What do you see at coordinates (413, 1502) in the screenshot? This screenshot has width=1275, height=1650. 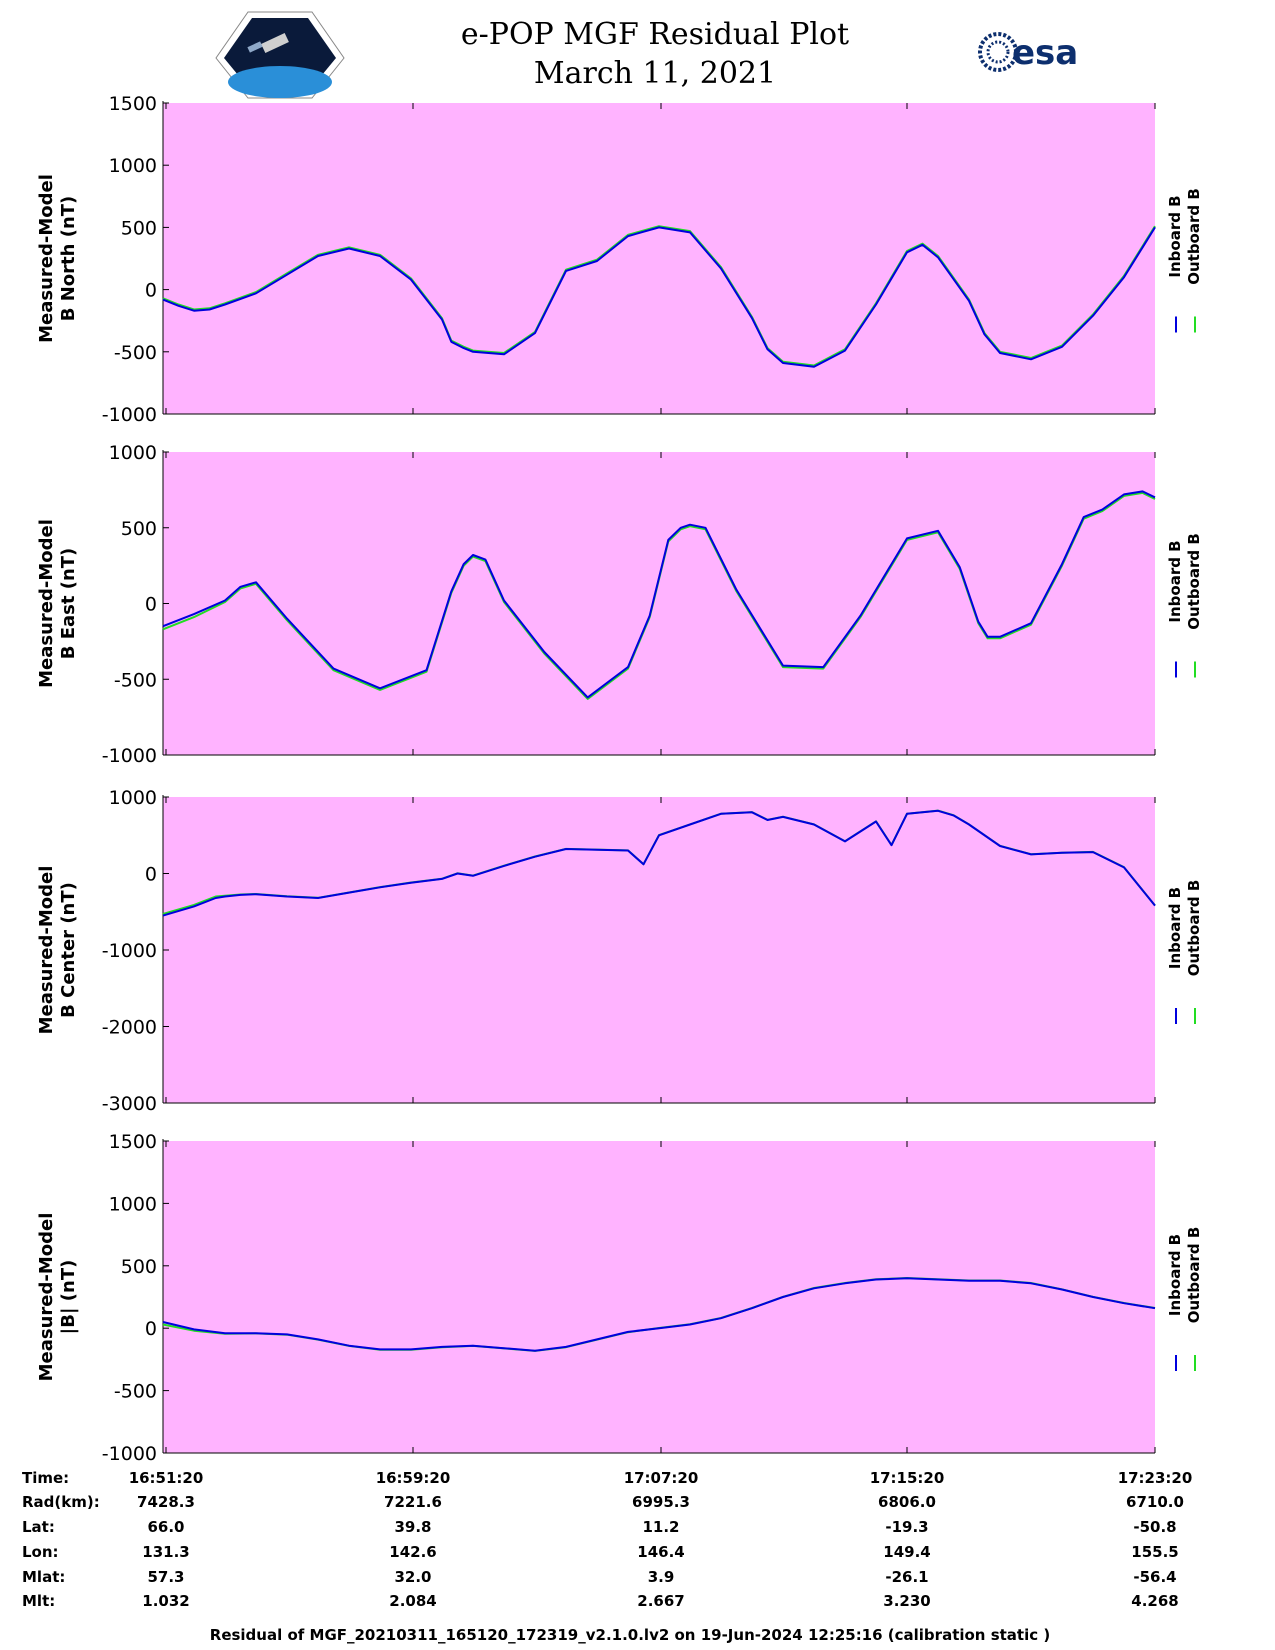 I see `cell-rad: 7221.6` at bounding box center [413, 1502].